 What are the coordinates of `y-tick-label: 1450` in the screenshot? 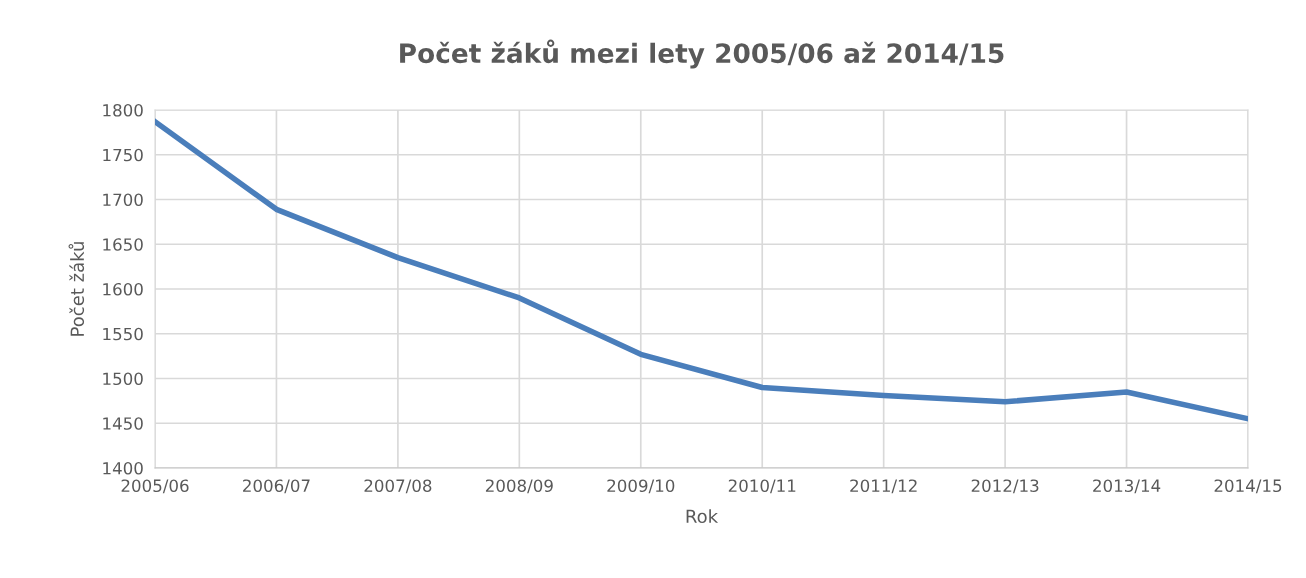 It's located at (123, 423).